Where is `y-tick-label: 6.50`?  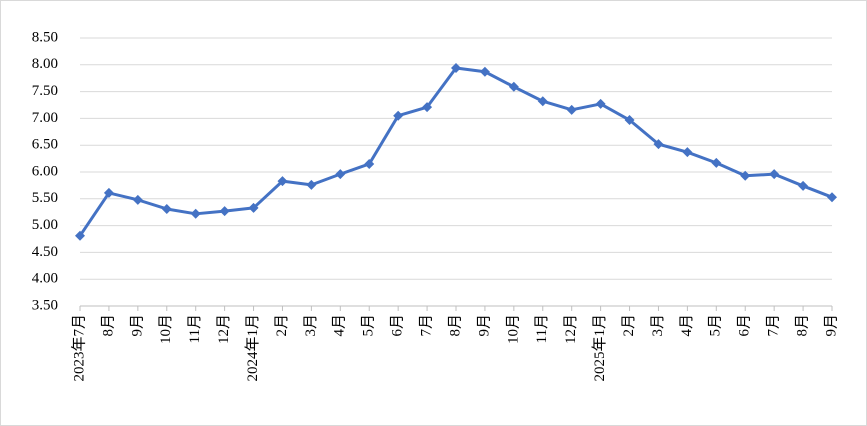
y-tick-label: 6.50 is located at coordinates (45, 145).